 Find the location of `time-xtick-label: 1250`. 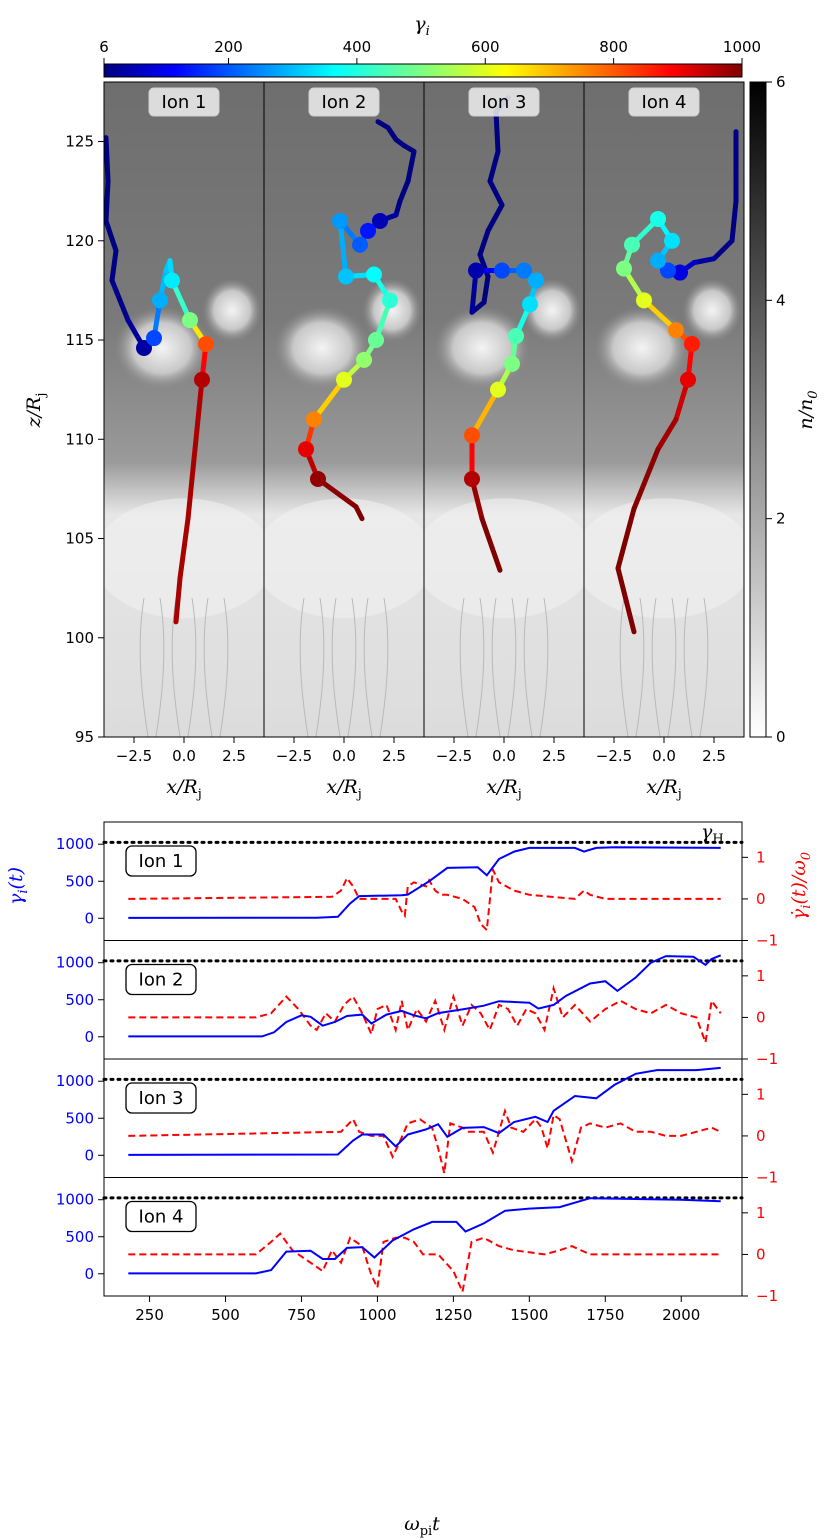

time-xtick-label: 1250 is located at coordinates (453, 1315).